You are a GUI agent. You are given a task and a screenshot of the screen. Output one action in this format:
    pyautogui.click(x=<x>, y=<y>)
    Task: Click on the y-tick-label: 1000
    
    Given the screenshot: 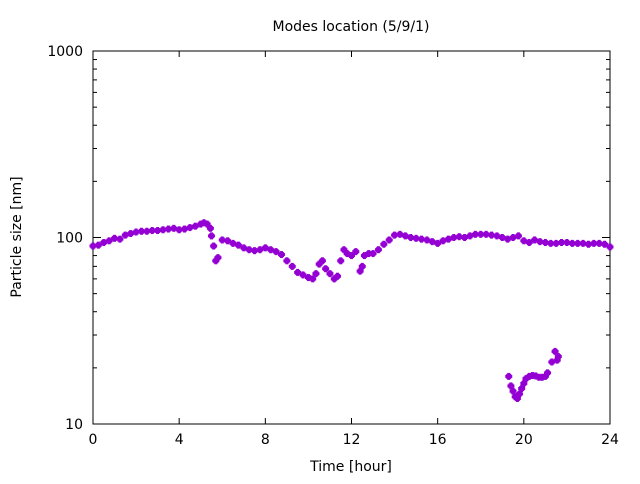 What is the action you would take?
    pyautogui.click(x=65, y=52)
    